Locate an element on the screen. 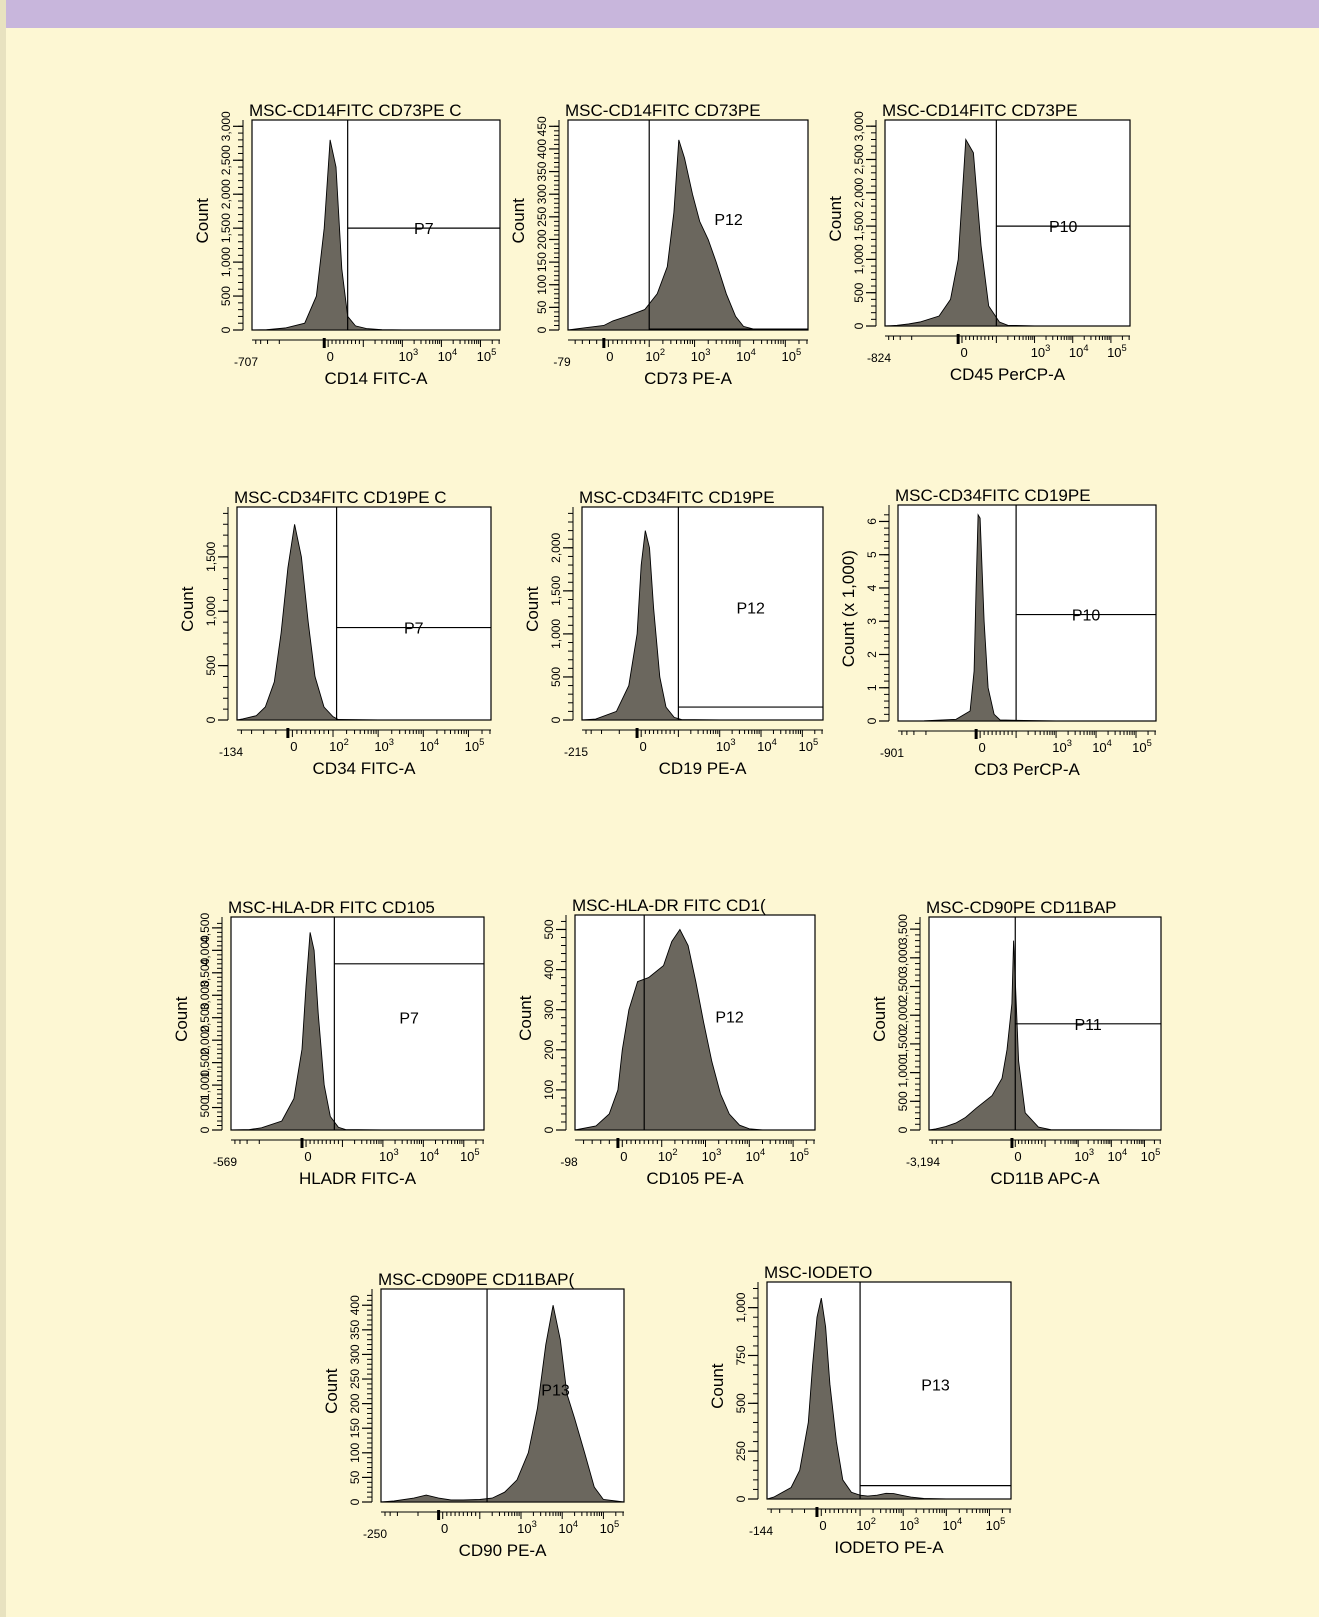 The image size is (1319, 1617). x-axis-label: CD45 PerCP-A is located at coordinates (1008, 374).